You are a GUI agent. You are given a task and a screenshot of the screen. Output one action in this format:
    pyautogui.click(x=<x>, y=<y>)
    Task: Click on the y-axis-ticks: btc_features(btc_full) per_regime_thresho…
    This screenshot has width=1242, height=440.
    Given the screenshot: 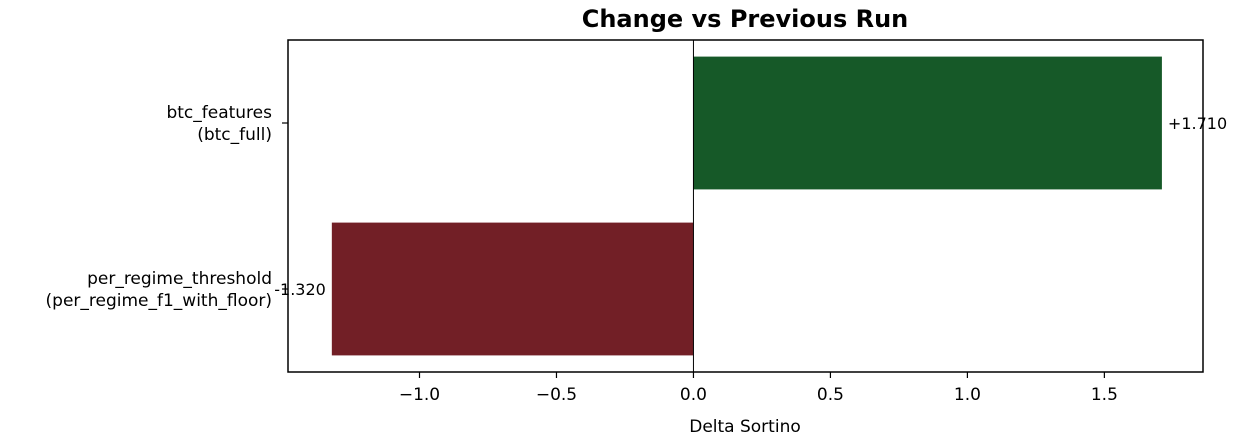 What is the action you would take?
    pyautogui.click(x=167, y=207)
    